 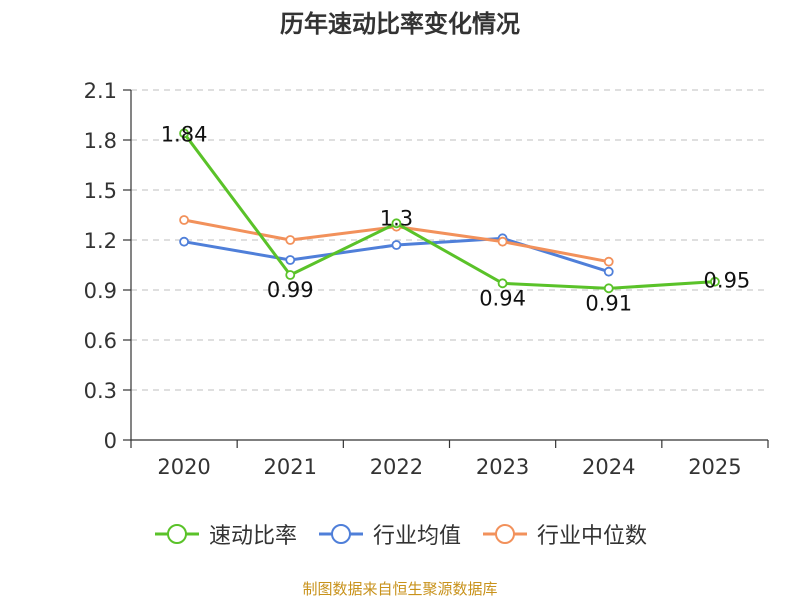 What do you see at coordinates (183, 467) in the screenshot?
I see `x-tick-label: 2020` at bounding box center [183, 467].